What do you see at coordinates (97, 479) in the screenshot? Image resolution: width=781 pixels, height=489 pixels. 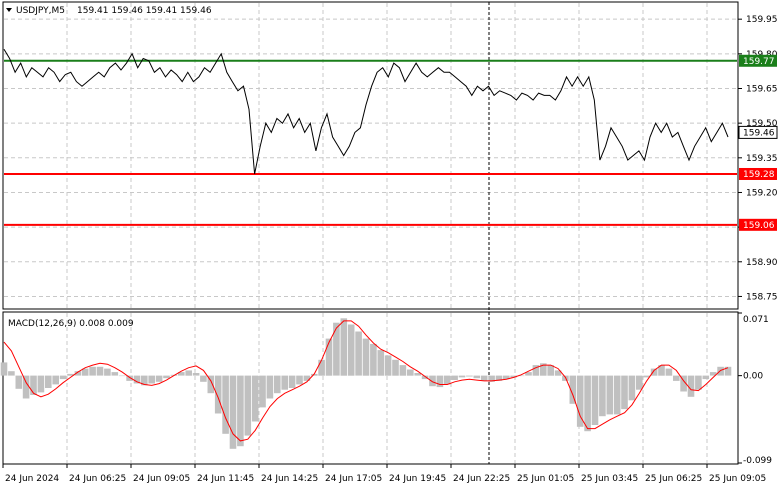 I see `time-tick-label: 24 Jun 06:25` at bounding box center [97, 479].